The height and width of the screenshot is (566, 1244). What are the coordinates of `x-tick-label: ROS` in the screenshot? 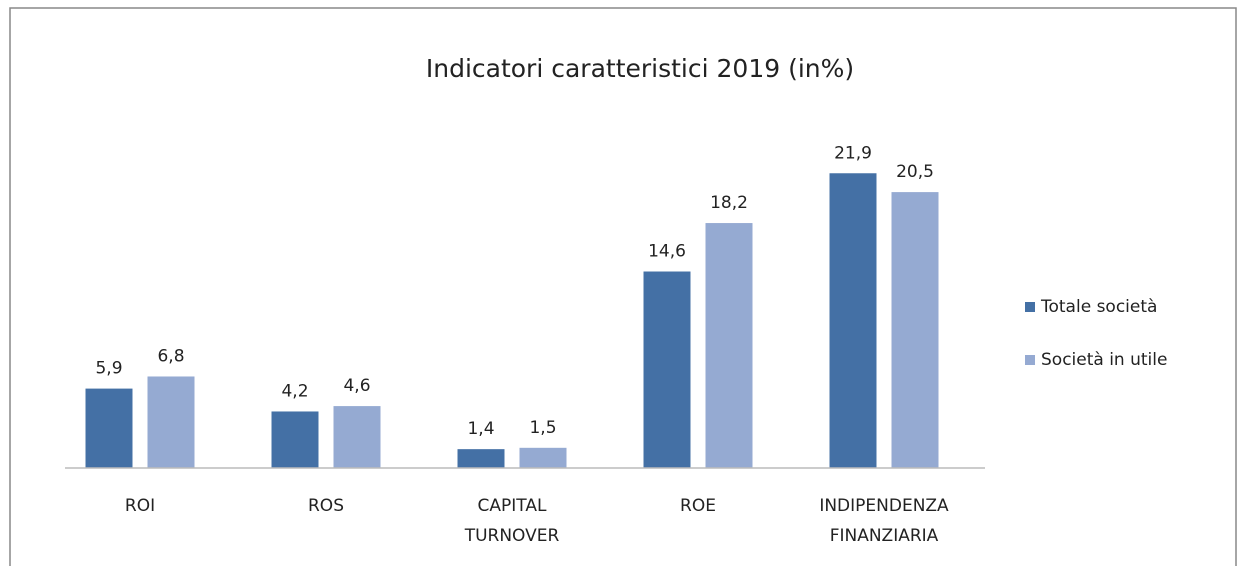 It's located at (326, 506).